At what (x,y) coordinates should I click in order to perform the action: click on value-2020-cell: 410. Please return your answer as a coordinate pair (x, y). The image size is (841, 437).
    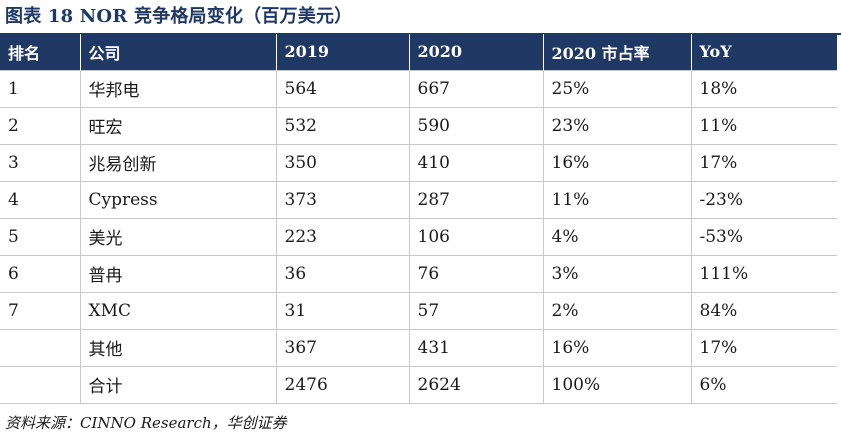
    Looking at the image, I should click on (475, 162).